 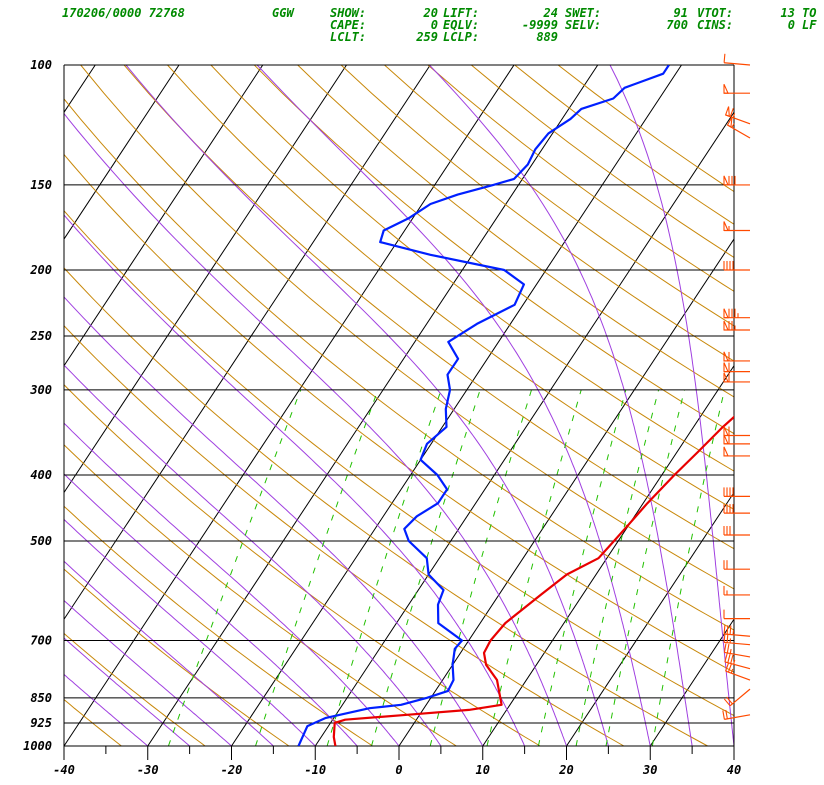 What do you see at coordinates (348, 13) in the screenshot?
I see `index-label: SHOW:` at bounding box center [348, 13].